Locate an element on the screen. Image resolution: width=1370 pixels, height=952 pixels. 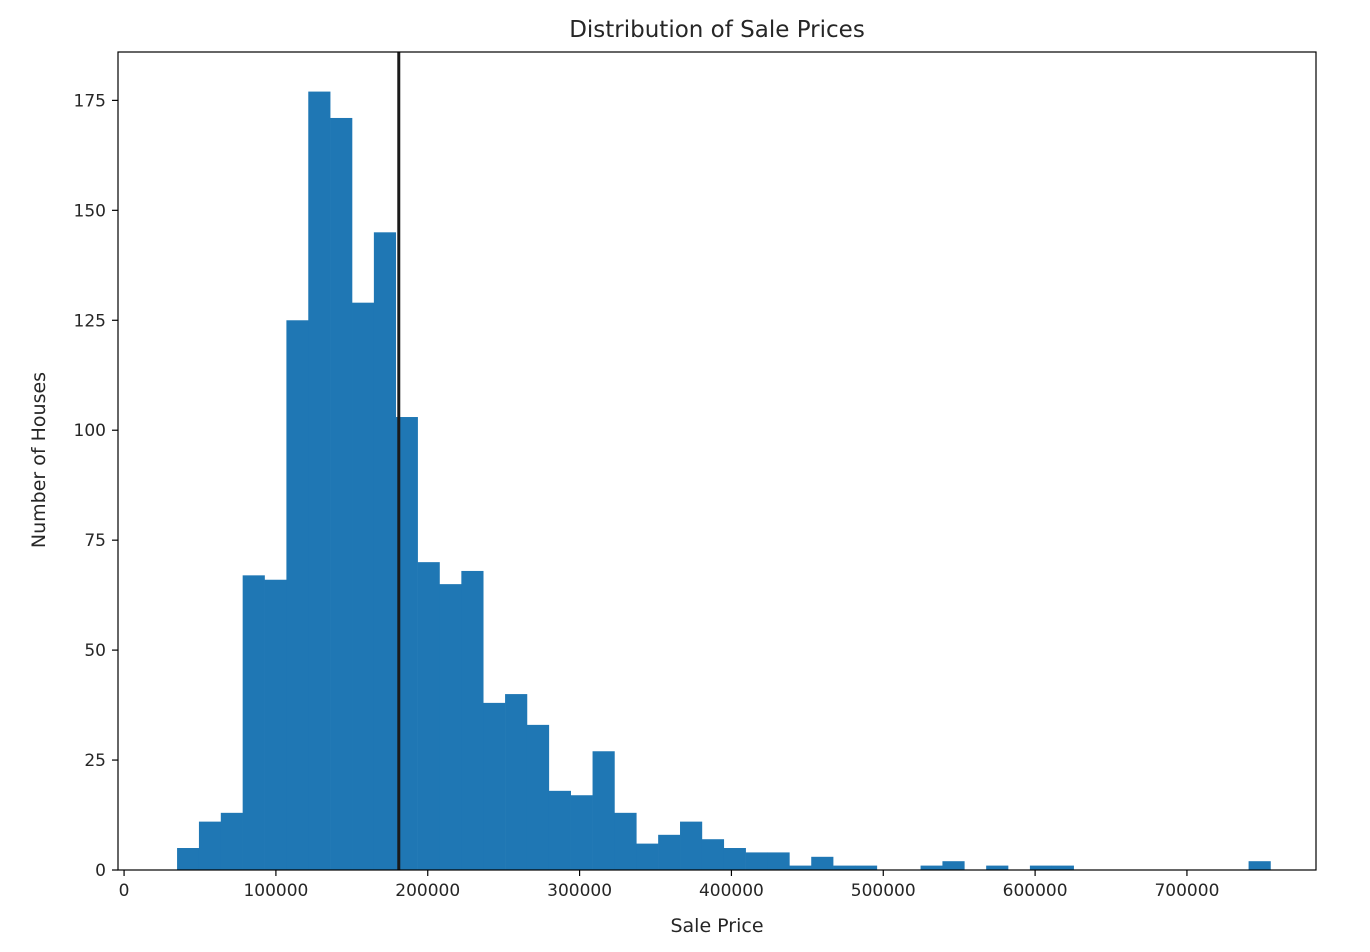
x-tick-label: 500000 is located at coordinates (883, 891).